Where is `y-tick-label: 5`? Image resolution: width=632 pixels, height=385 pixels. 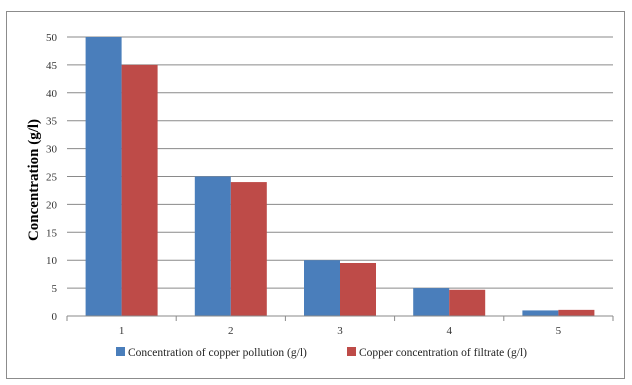
y-tick-label: 5 is located at coordinates (55, 289).